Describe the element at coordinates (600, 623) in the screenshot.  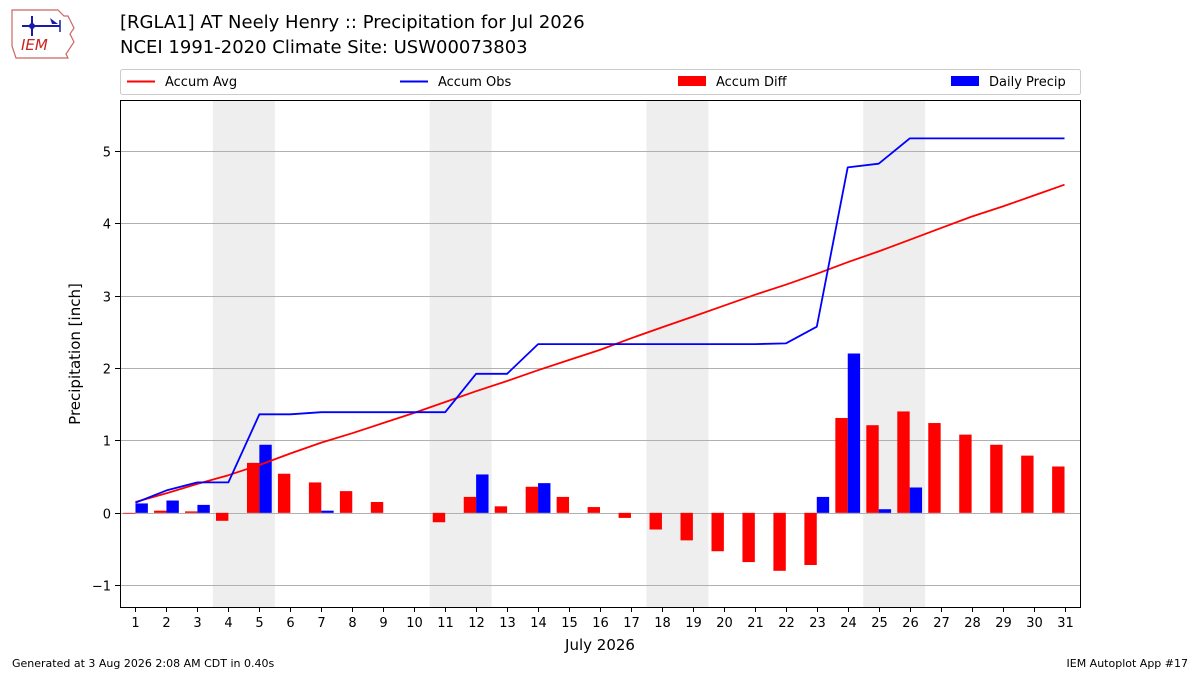
I see `x-tick-label: 16` at that location.